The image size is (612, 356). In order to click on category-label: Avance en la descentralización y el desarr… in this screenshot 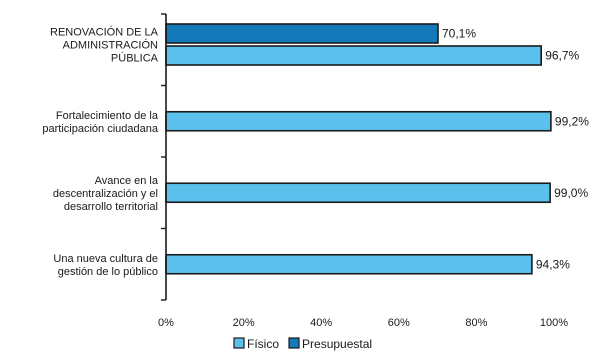, I will do `click(106, 194)`.